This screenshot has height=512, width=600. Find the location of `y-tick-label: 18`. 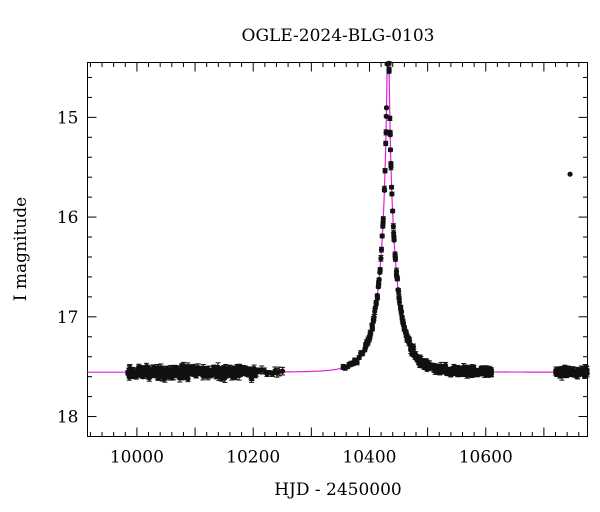

y-tick-label: 18 is located at coordinates (68, 418).